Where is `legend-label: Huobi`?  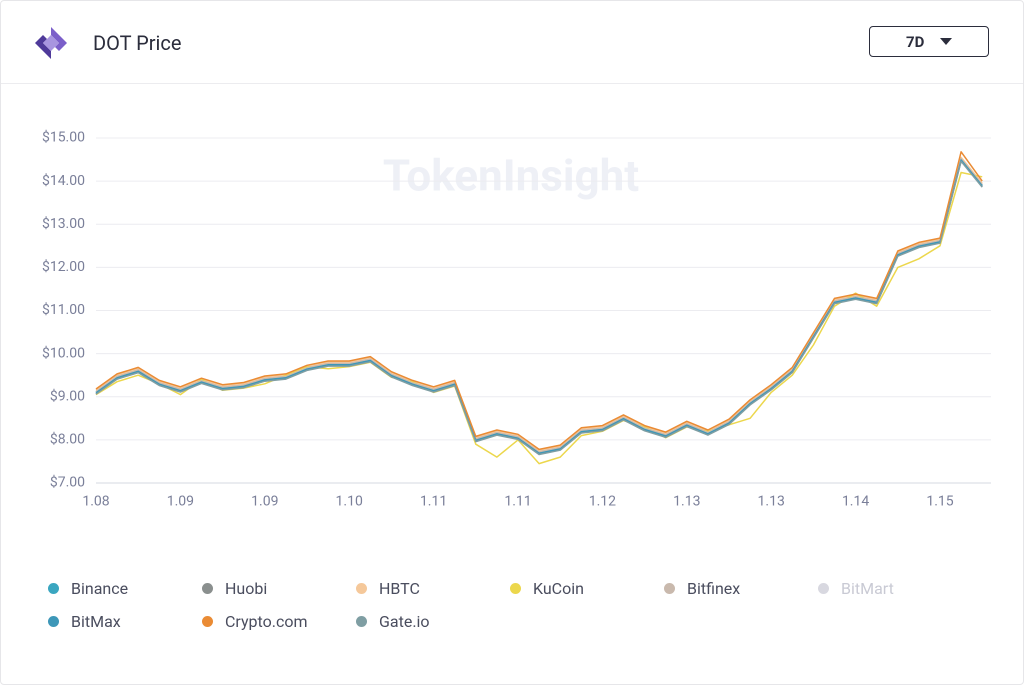
legend-label: Huobi is located at coordinates (246, 588).